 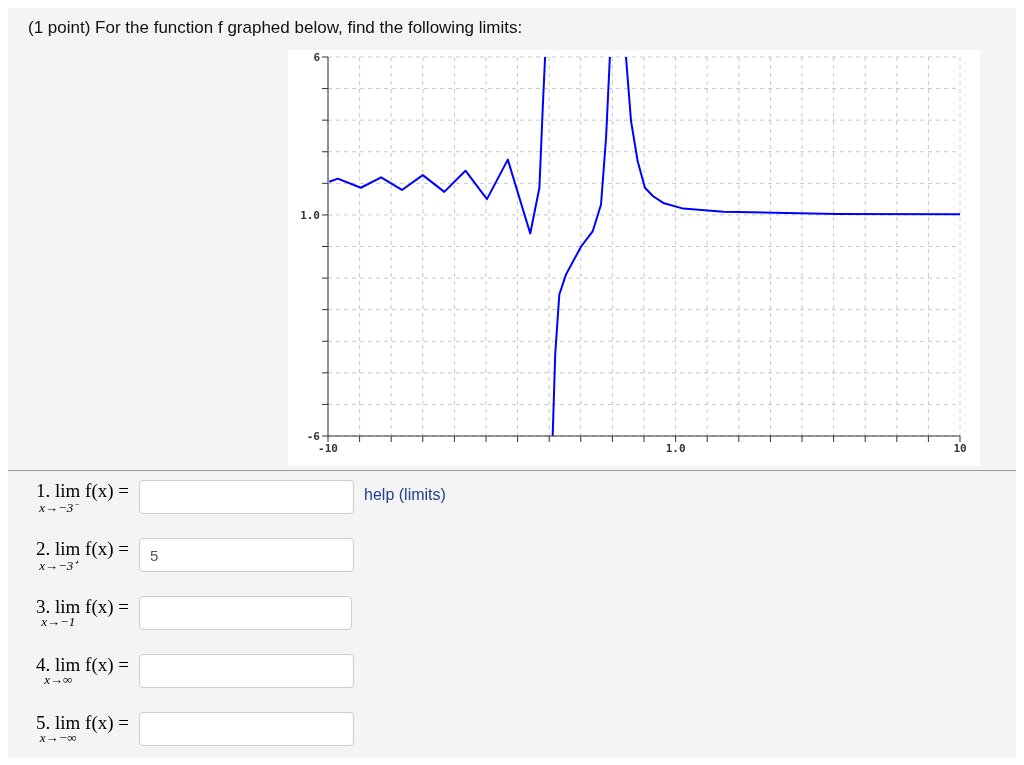 I want to click on x-tick-label: 10, so click(x=960, y=448).